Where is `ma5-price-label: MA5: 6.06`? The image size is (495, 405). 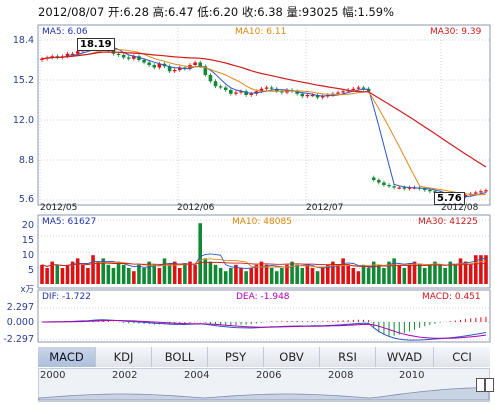
ma5-price-label: MA5: 6.06 is located at coordinates (65, 32).